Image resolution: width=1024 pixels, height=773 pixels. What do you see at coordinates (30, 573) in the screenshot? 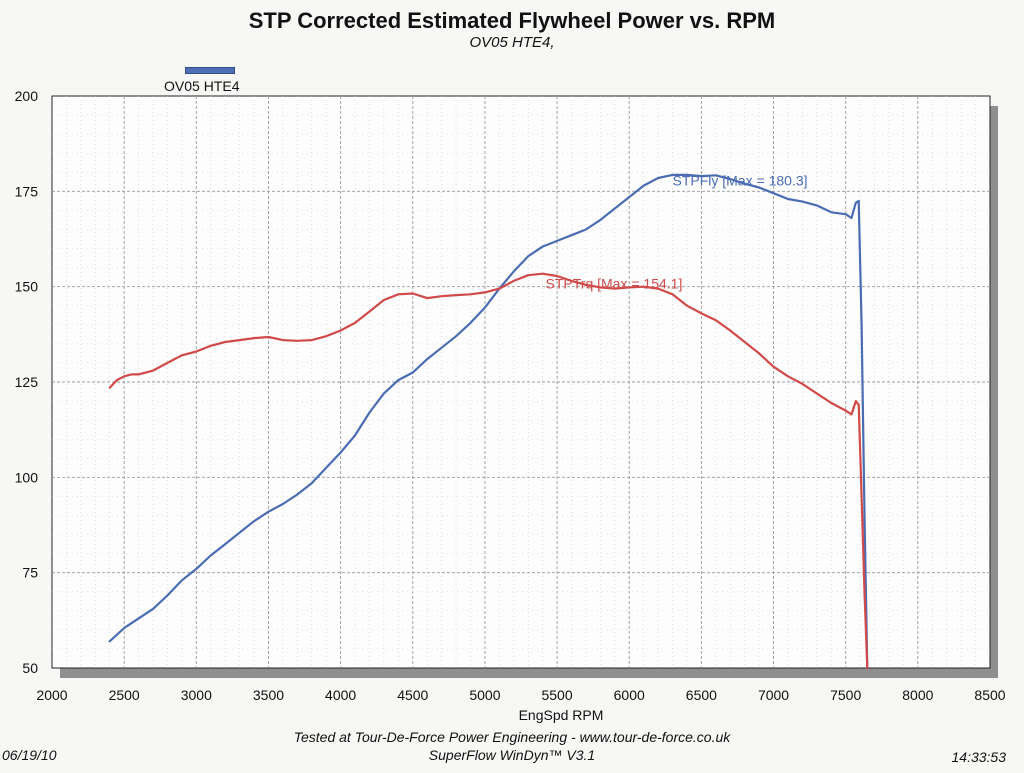
I see `y-tick-label: 75` at bounding box center [30, 573].